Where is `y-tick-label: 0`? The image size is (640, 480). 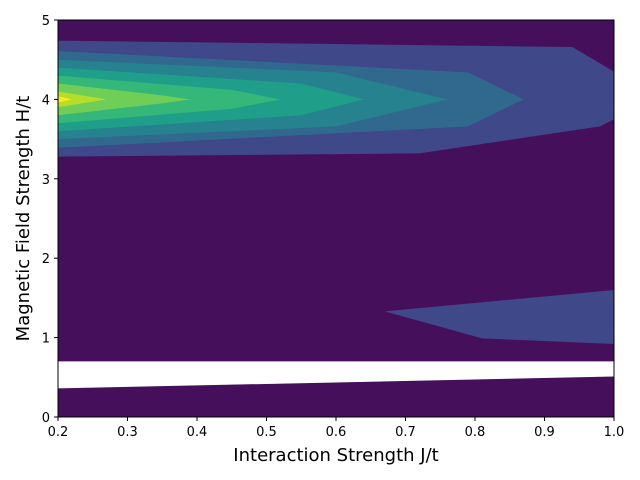 y-tick-label: 0 is located at coordinates (46, 418).